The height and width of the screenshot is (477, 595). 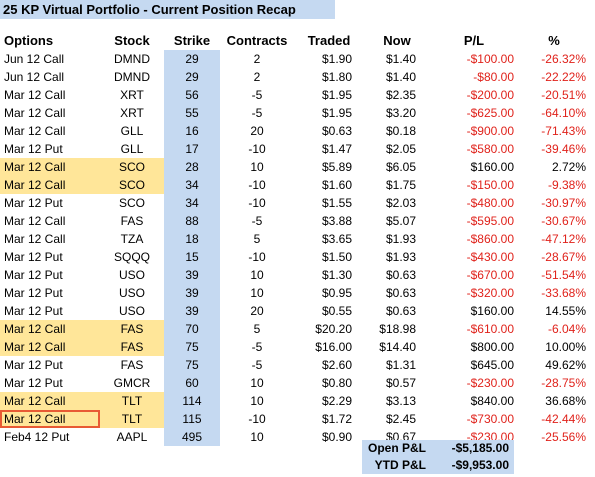 I want to click on header-percent: %, so click(x=554, y=40).